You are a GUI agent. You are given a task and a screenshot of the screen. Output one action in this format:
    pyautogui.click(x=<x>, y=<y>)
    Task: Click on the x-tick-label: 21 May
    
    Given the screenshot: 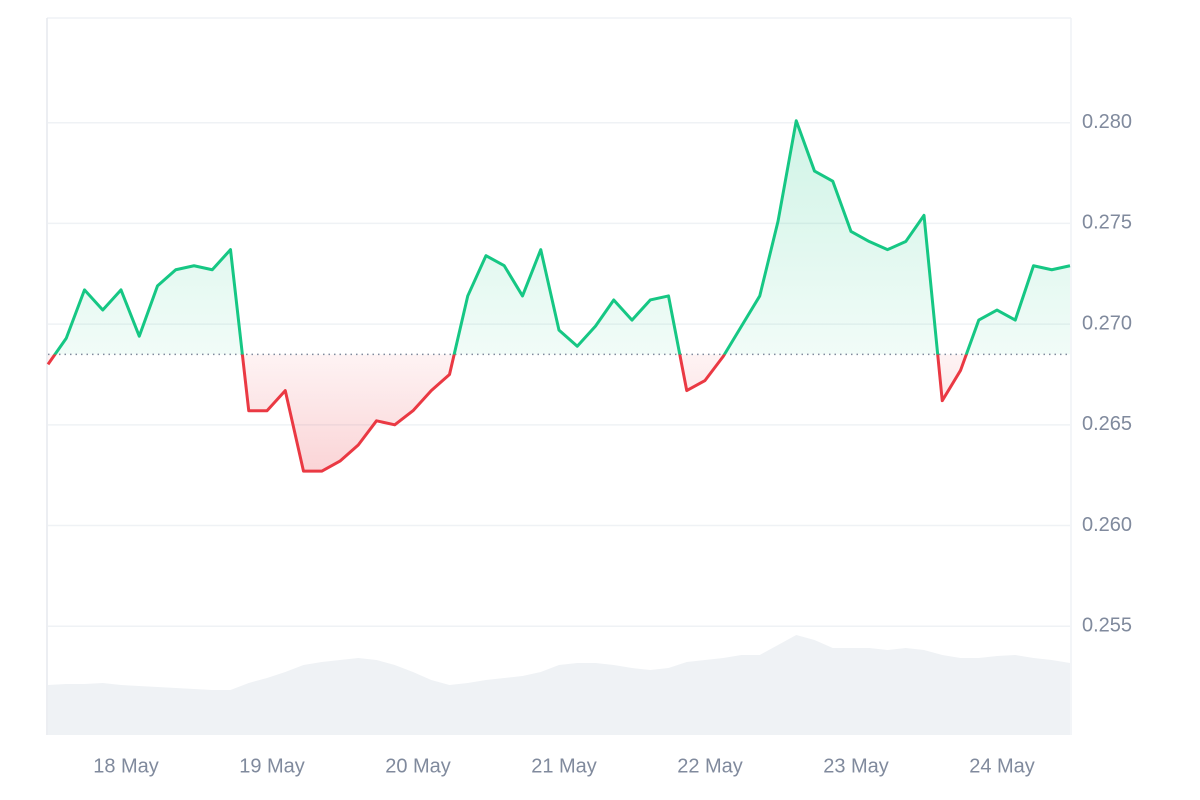 What is the action you would take?
    pyautogui.click(x=564, y=766)
    